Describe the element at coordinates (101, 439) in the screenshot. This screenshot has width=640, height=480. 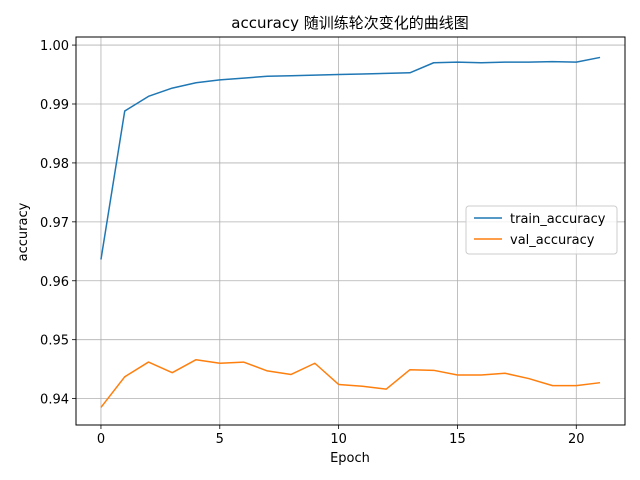
I see `x-tick-label: 0` at that location.